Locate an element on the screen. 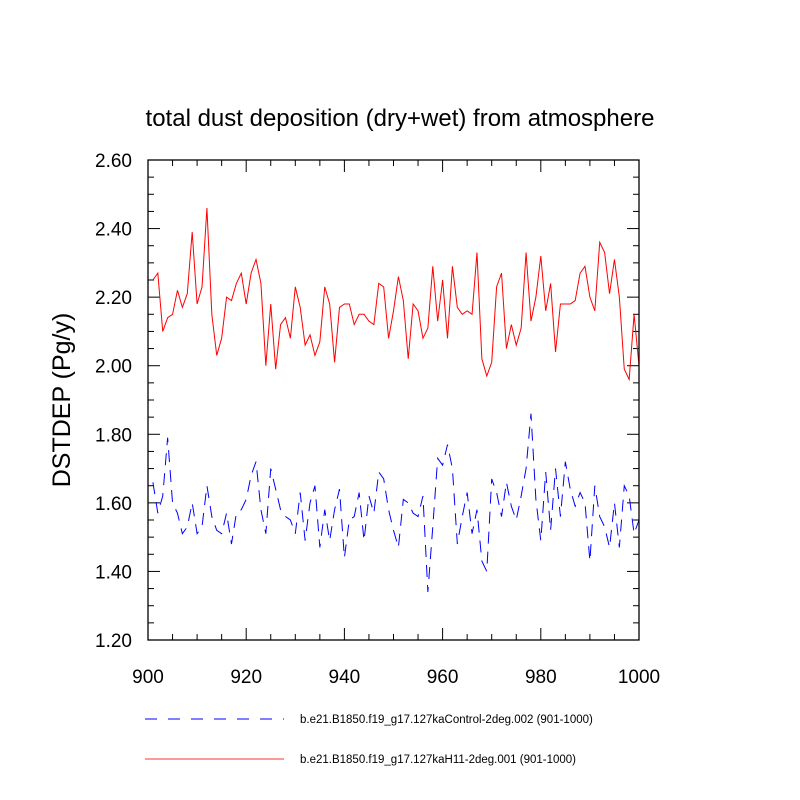 The height and width of the screenshot is (800, 800). x-tick-label: 940 is located at coordinates (345, 677).